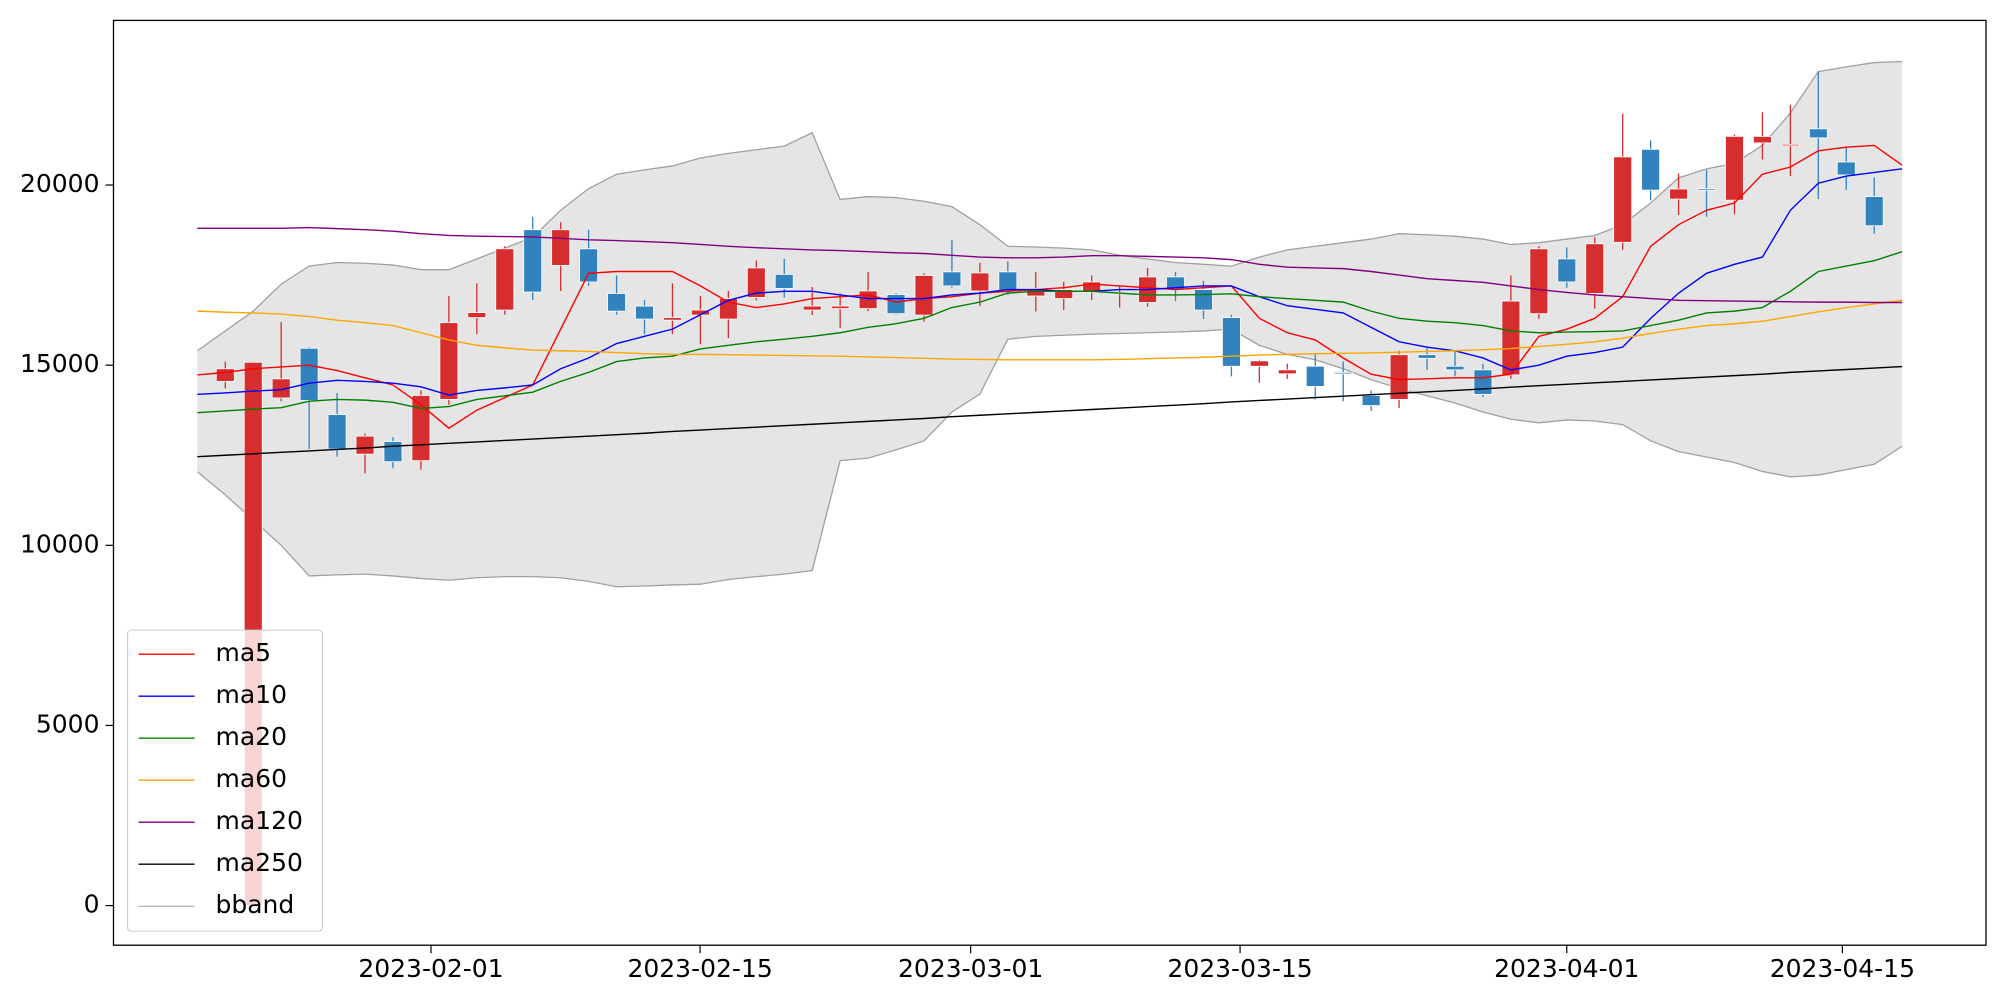 The width and height of the screenshot is (2000, 1000). What do you see at coordinates (68, 723) in the screenshot?
I see `y-tick-label: 5000` at bounding box center [68, 723].